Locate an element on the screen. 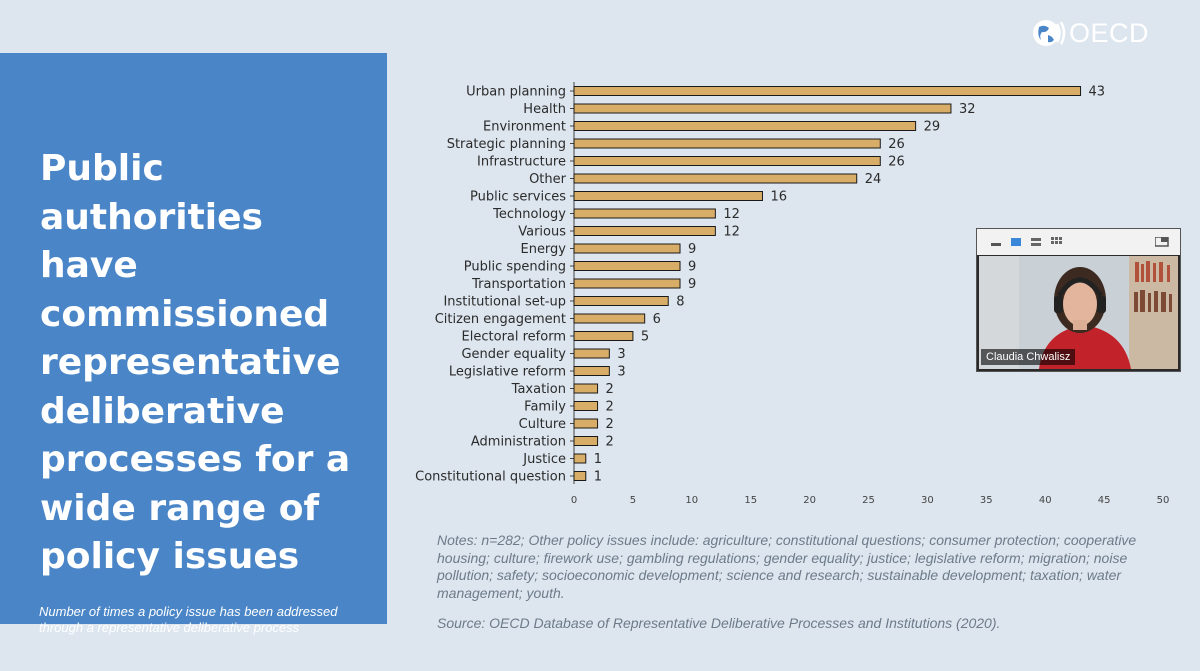 The height and width of the screenshot is (671, 1200). globe-icon is located at coordinates (1049, 33).